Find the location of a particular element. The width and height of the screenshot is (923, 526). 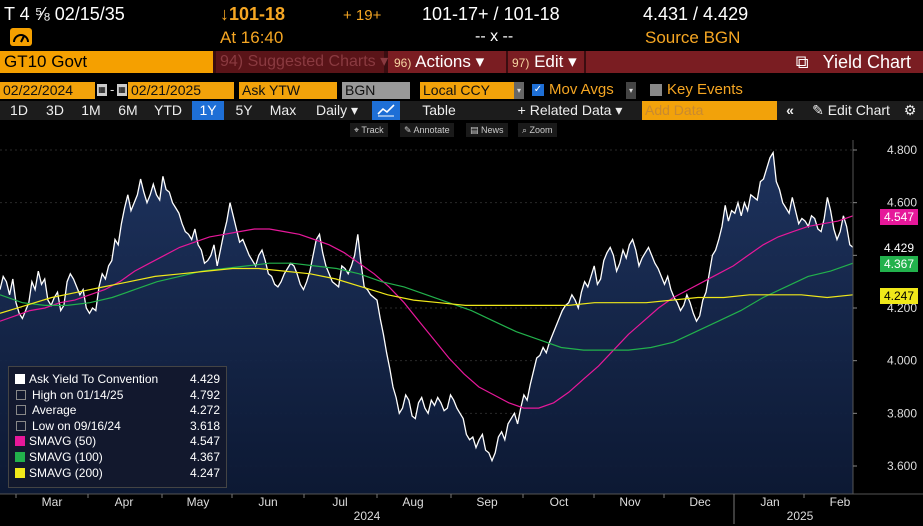

legend-label: High on 01/14/25 is located at coordinates (78, 394).